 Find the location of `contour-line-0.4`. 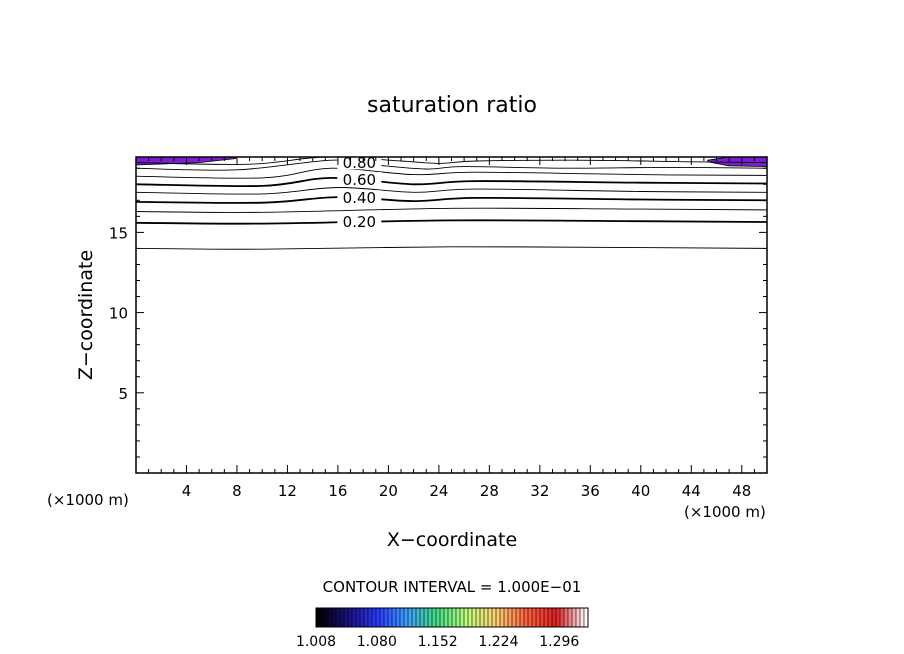

contour-line-0.4 is located at coordinates (451, 200).